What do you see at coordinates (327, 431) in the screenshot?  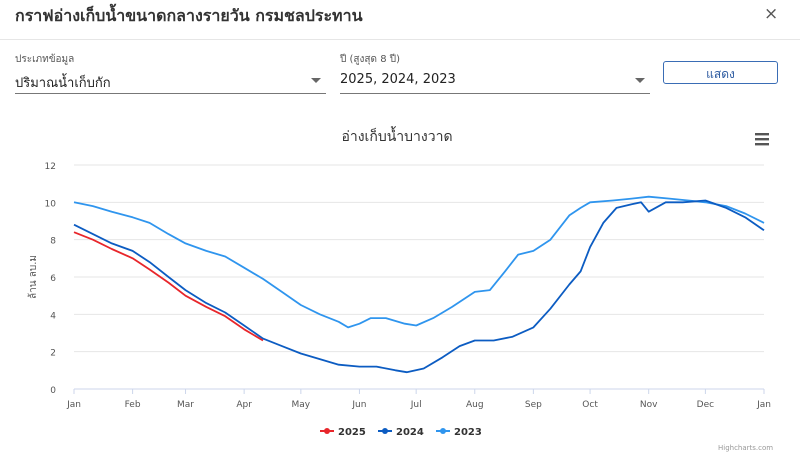 I see `legend-marker-2025` at bounding box center [327, 431].